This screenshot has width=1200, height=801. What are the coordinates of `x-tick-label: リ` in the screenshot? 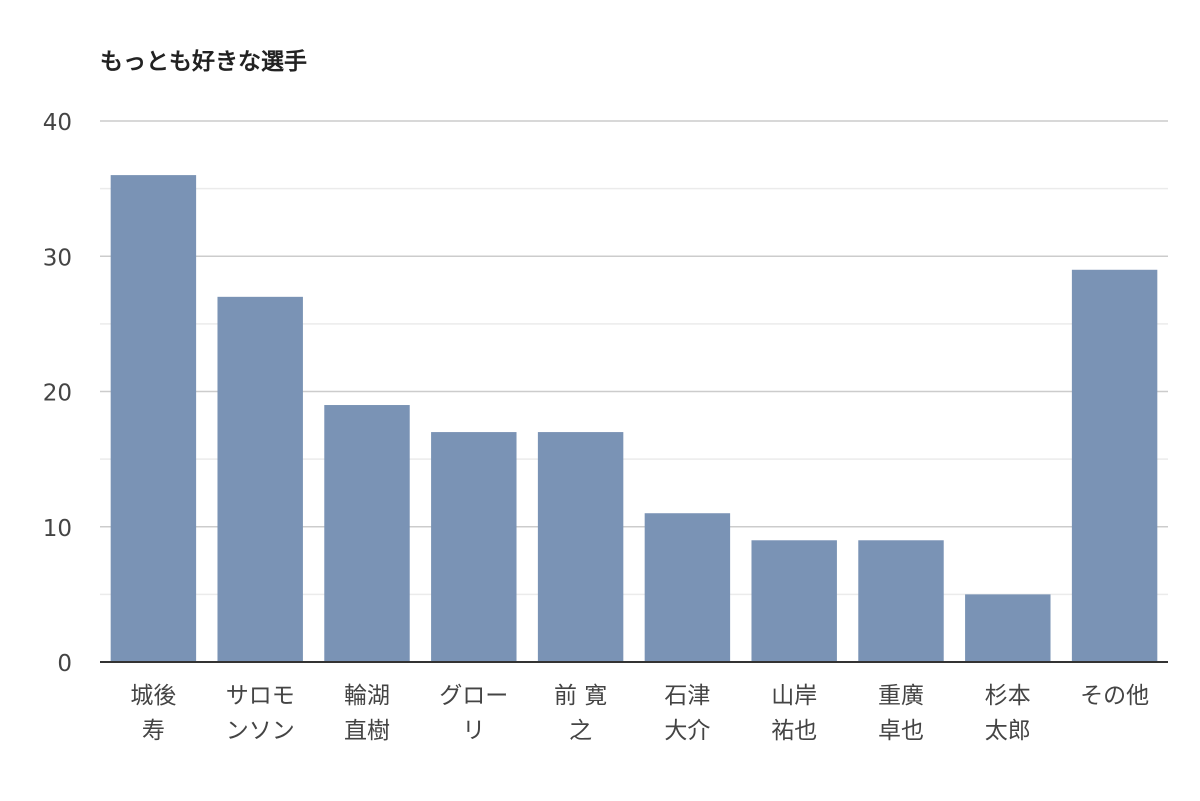 It's located at (473, 731).